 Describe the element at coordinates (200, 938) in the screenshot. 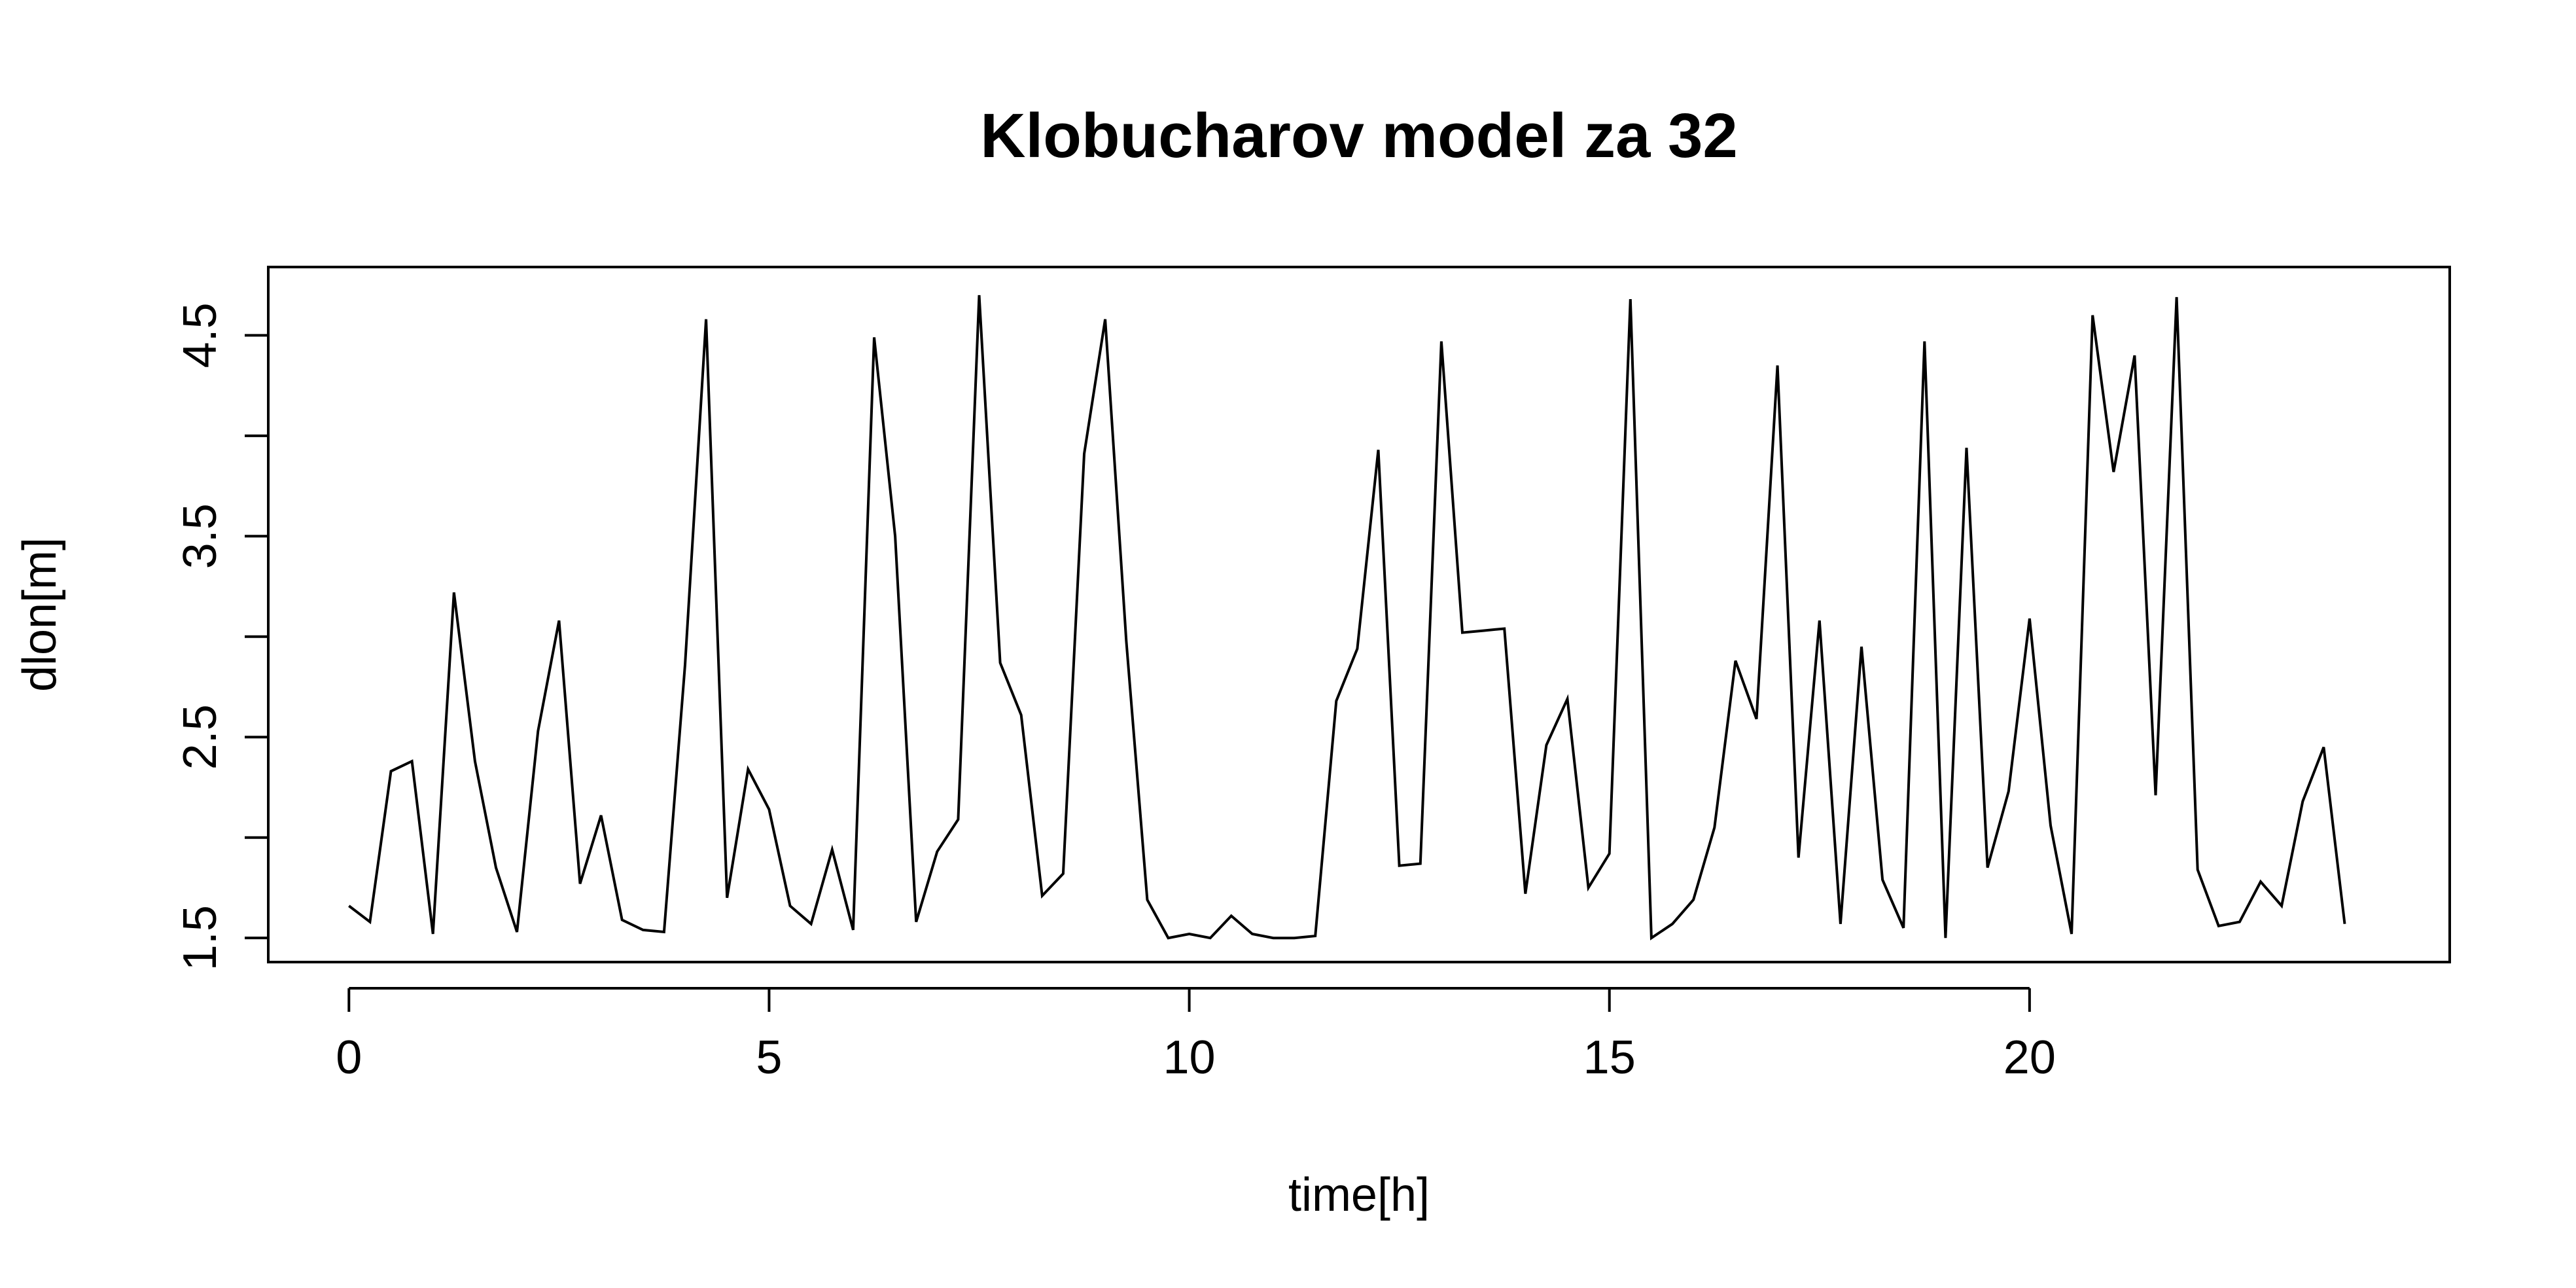

I see `y-tick-label: 1.5` at that location.